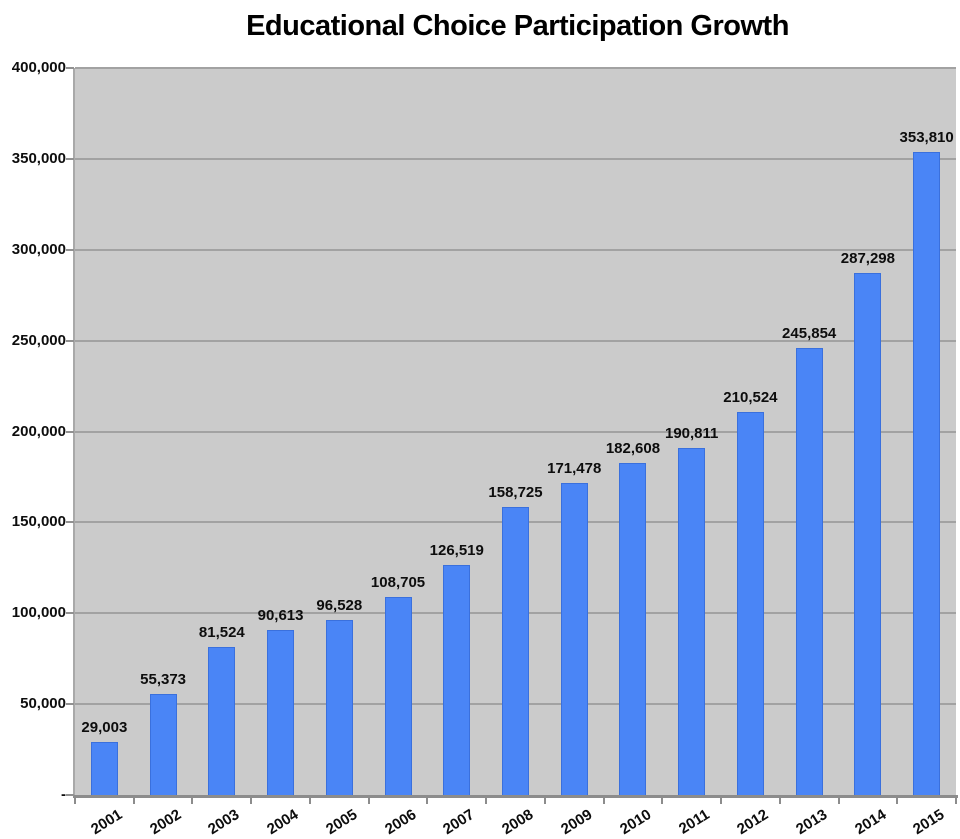 This screenshot has height=839, width=960. What do you see at coordinates (811, 822) in the screenshot?
I see `x-axis-label: 2013` at bounding box center [811, 822].